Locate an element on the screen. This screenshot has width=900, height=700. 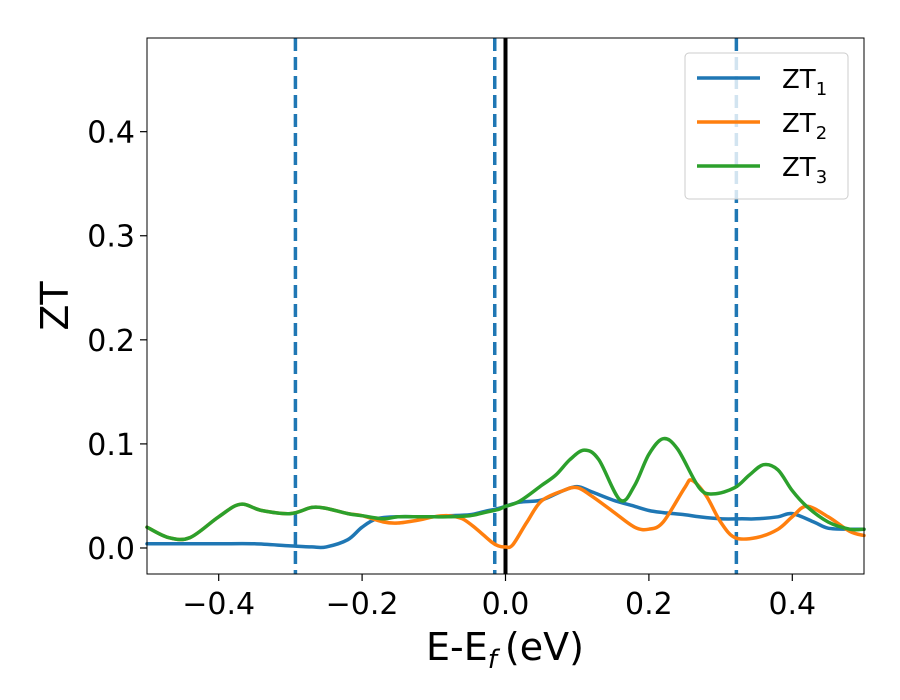
legend-label-zt3: ZT3 is located at coordinates (804, 170).